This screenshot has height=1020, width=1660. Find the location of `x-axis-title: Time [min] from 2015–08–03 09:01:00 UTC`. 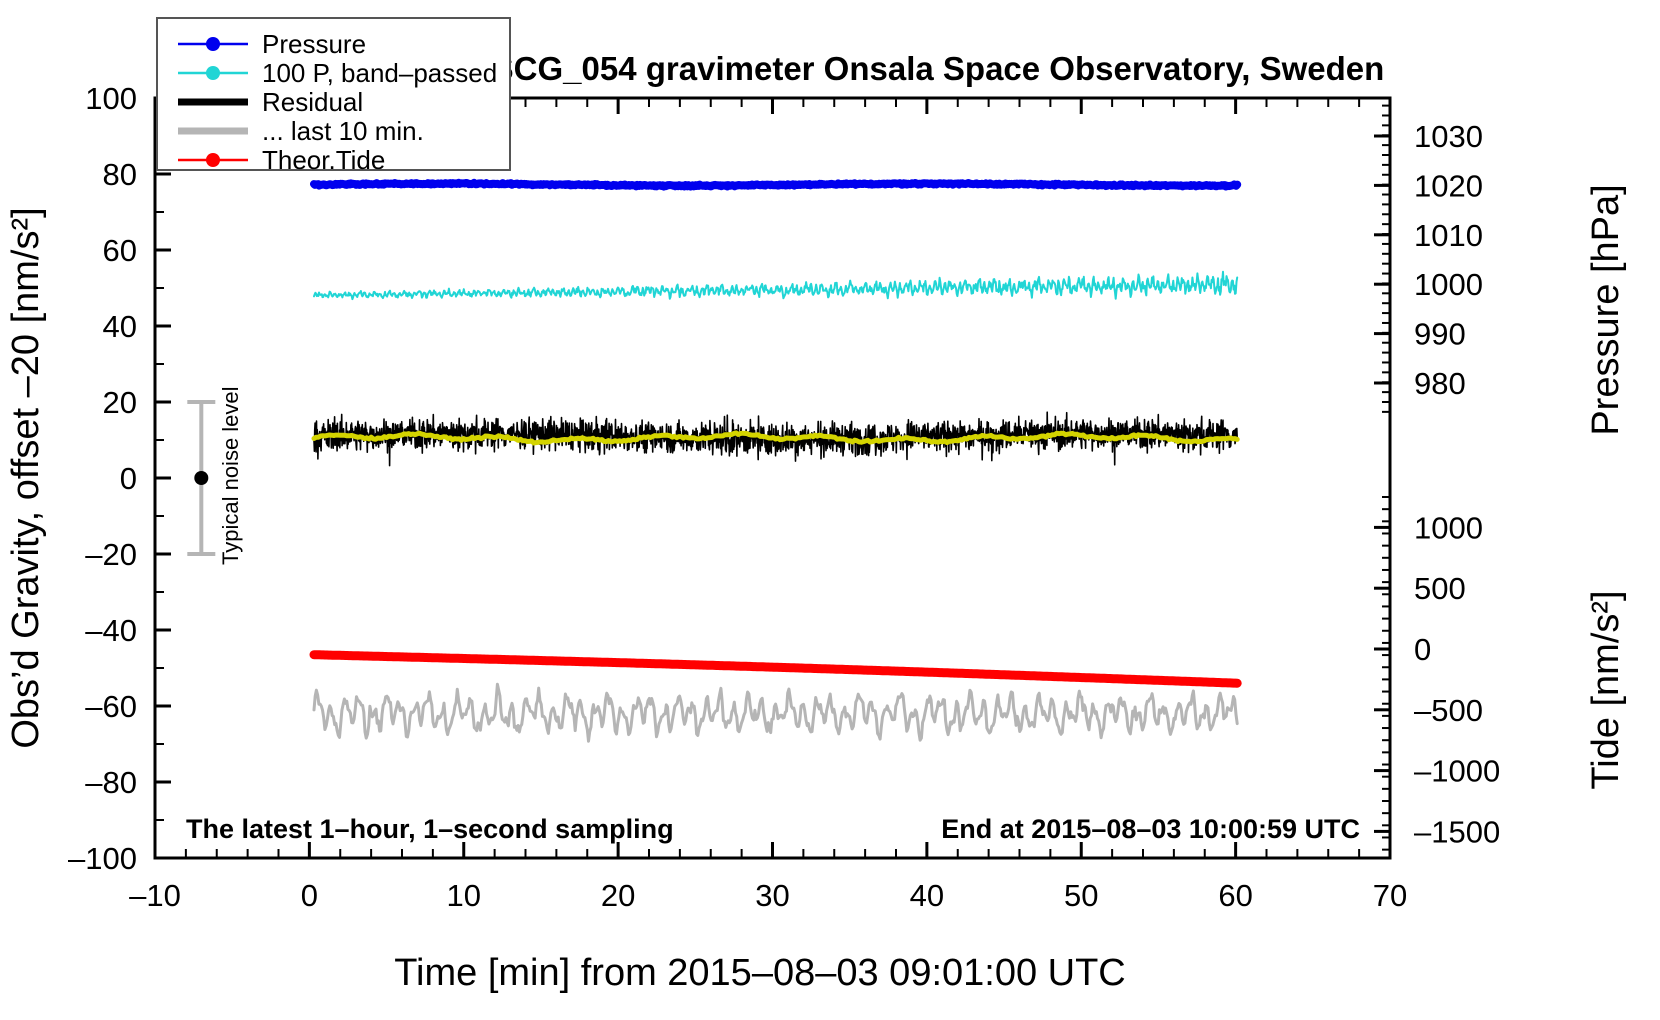

x-axis-title: Time [min] from 2015–08–03 09:01:00 UTC is located at coordinates (760, 973).